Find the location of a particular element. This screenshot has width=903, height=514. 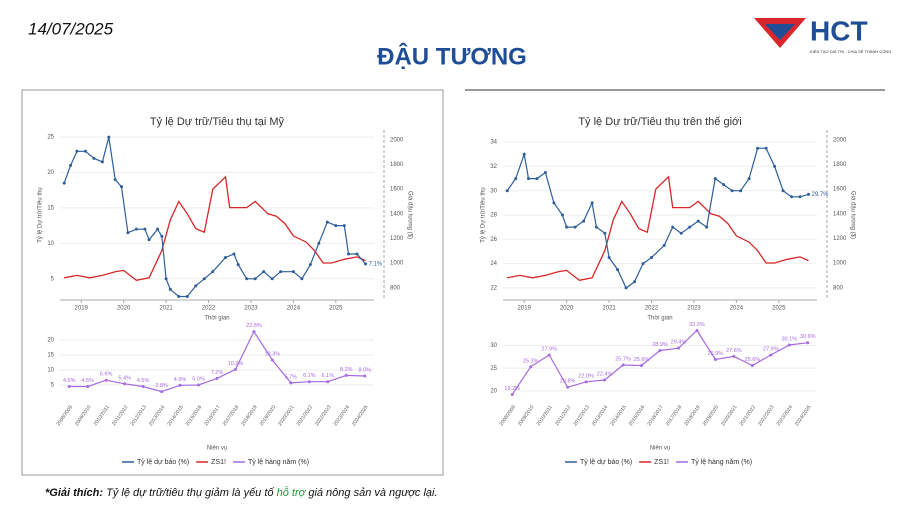

x-tick-label: 2011/2012 is located at coordinates (120, 415).